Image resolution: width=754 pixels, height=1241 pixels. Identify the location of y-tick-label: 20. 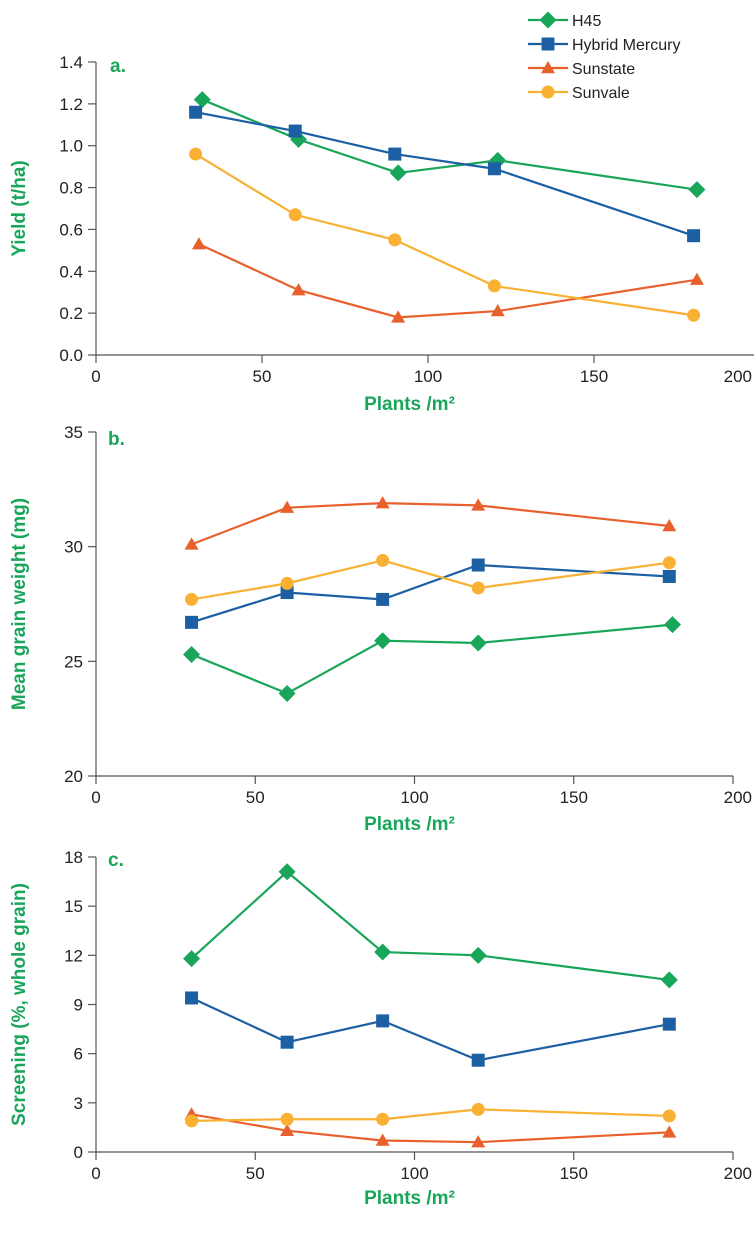
(73, 776).